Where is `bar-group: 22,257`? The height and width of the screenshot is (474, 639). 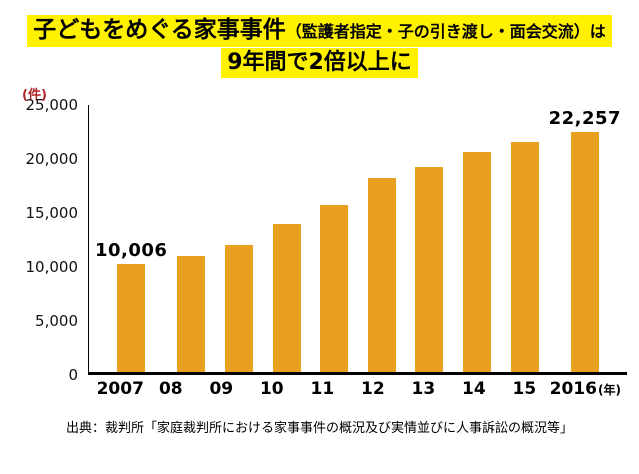
bar-group: 22,257 is located at coordinates (585, 239).